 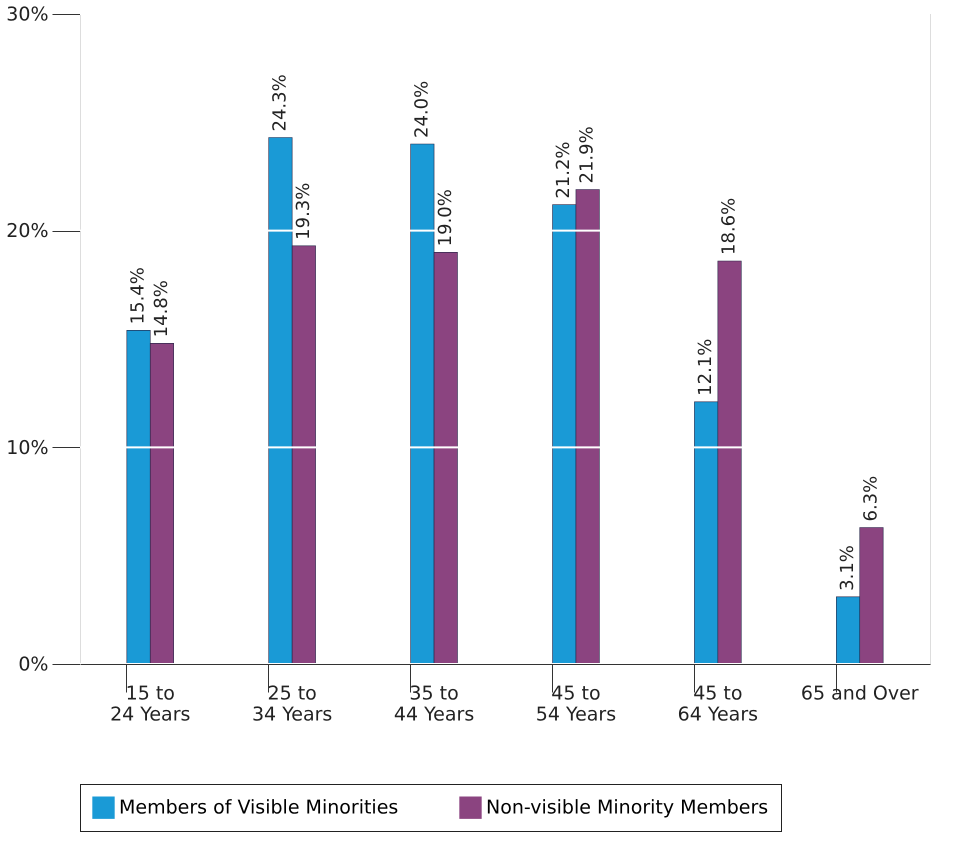 I want to click on legend-label: Members of Visible Minorities, so click(x=258, y=807).